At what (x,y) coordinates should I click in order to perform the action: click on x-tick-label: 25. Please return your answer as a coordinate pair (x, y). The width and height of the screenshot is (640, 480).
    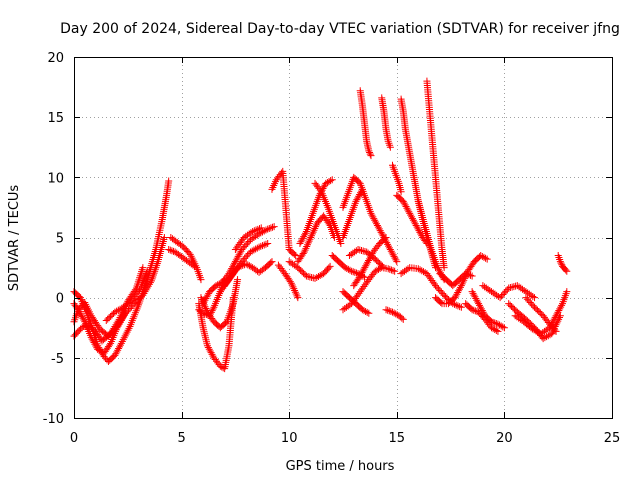
    Looking at the image, I should click on (612, 438).